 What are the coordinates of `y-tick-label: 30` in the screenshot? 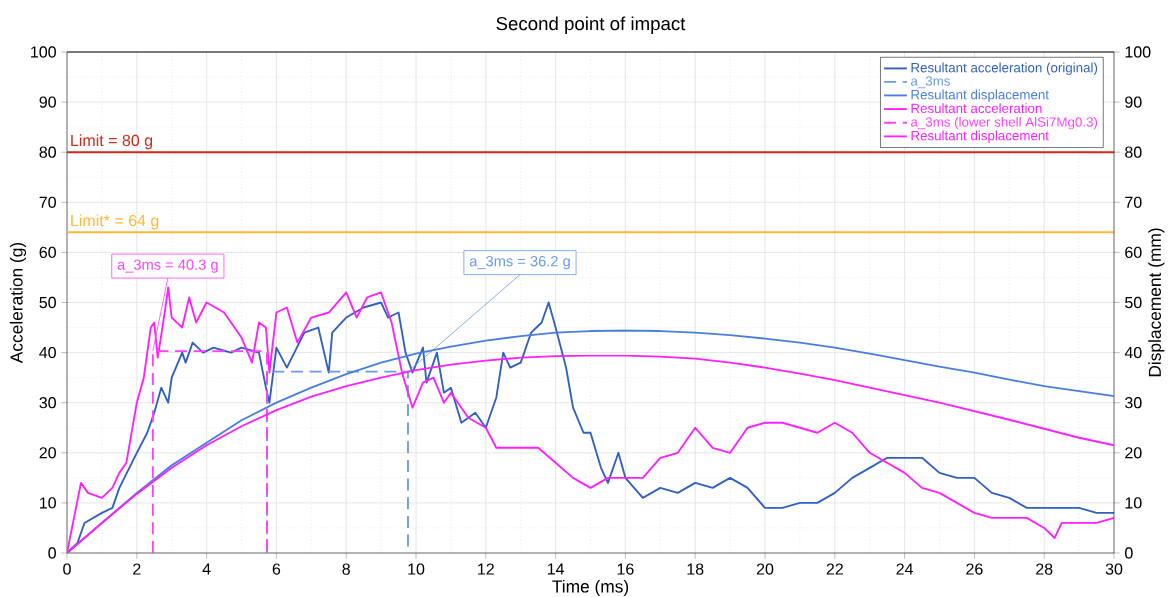 It's located at (47, 403).